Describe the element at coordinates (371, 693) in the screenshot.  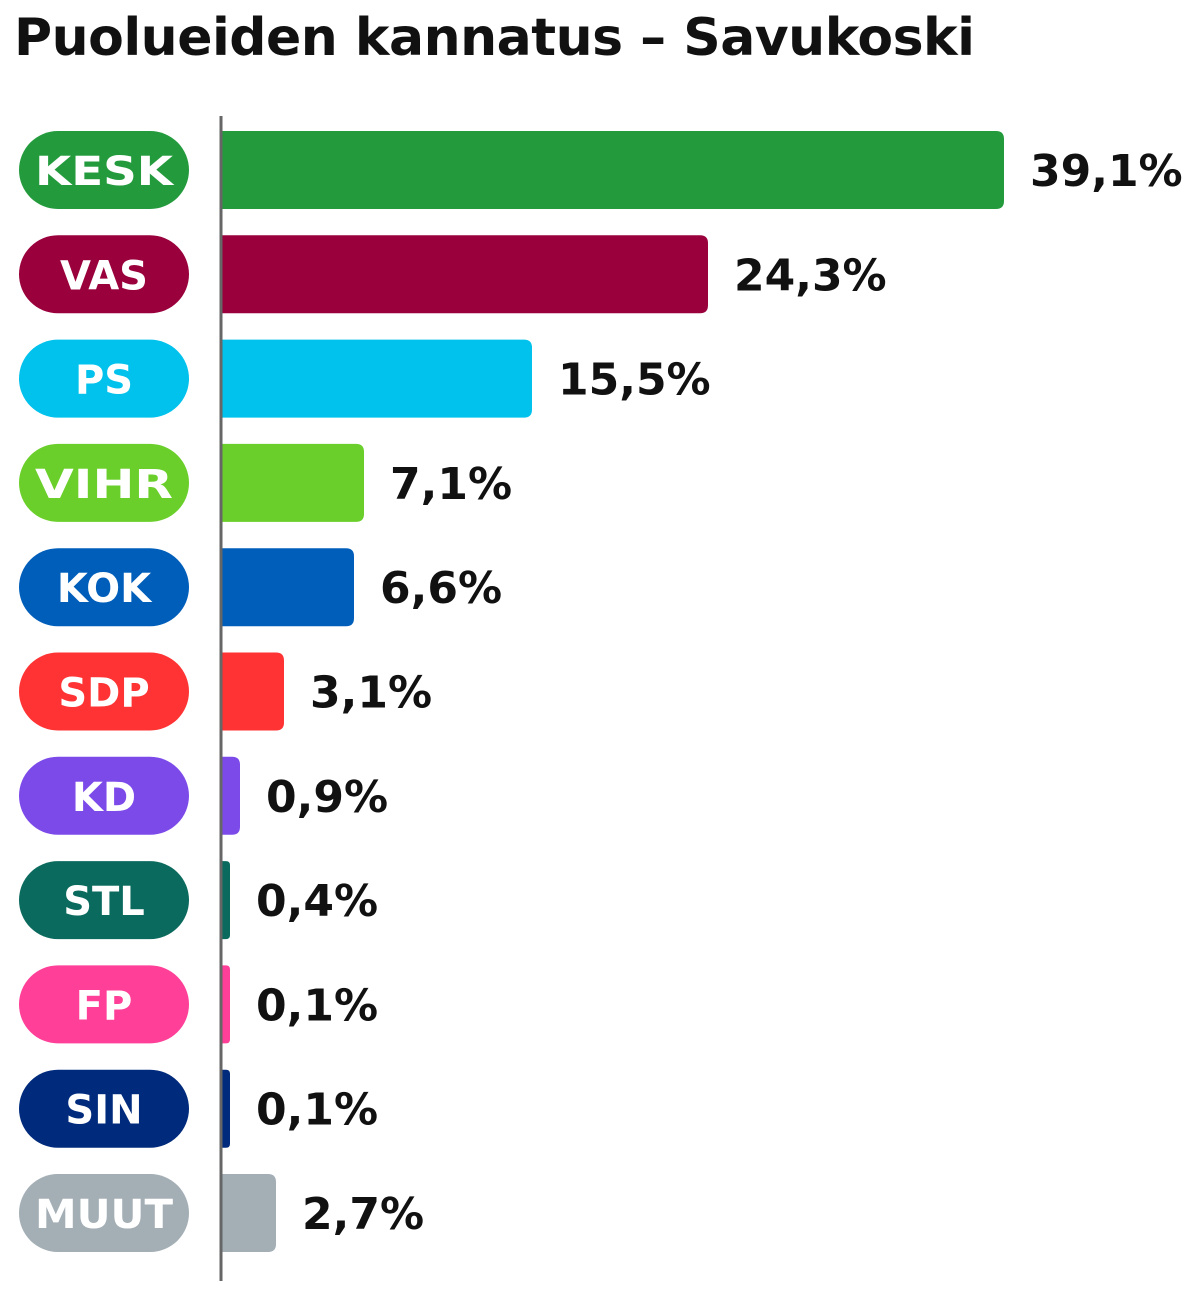
I see `value-label-sdp: 3,1%` at that location.